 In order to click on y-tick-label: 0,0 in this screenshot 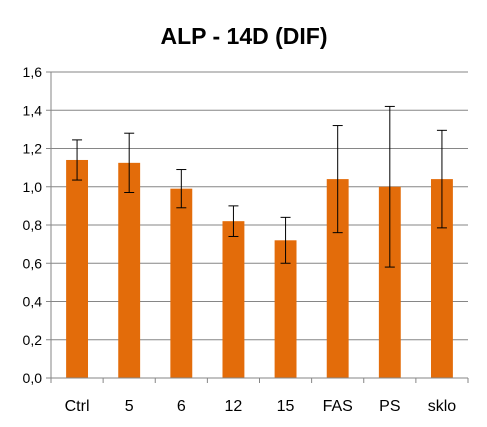, I will do `click(33, 378)`.